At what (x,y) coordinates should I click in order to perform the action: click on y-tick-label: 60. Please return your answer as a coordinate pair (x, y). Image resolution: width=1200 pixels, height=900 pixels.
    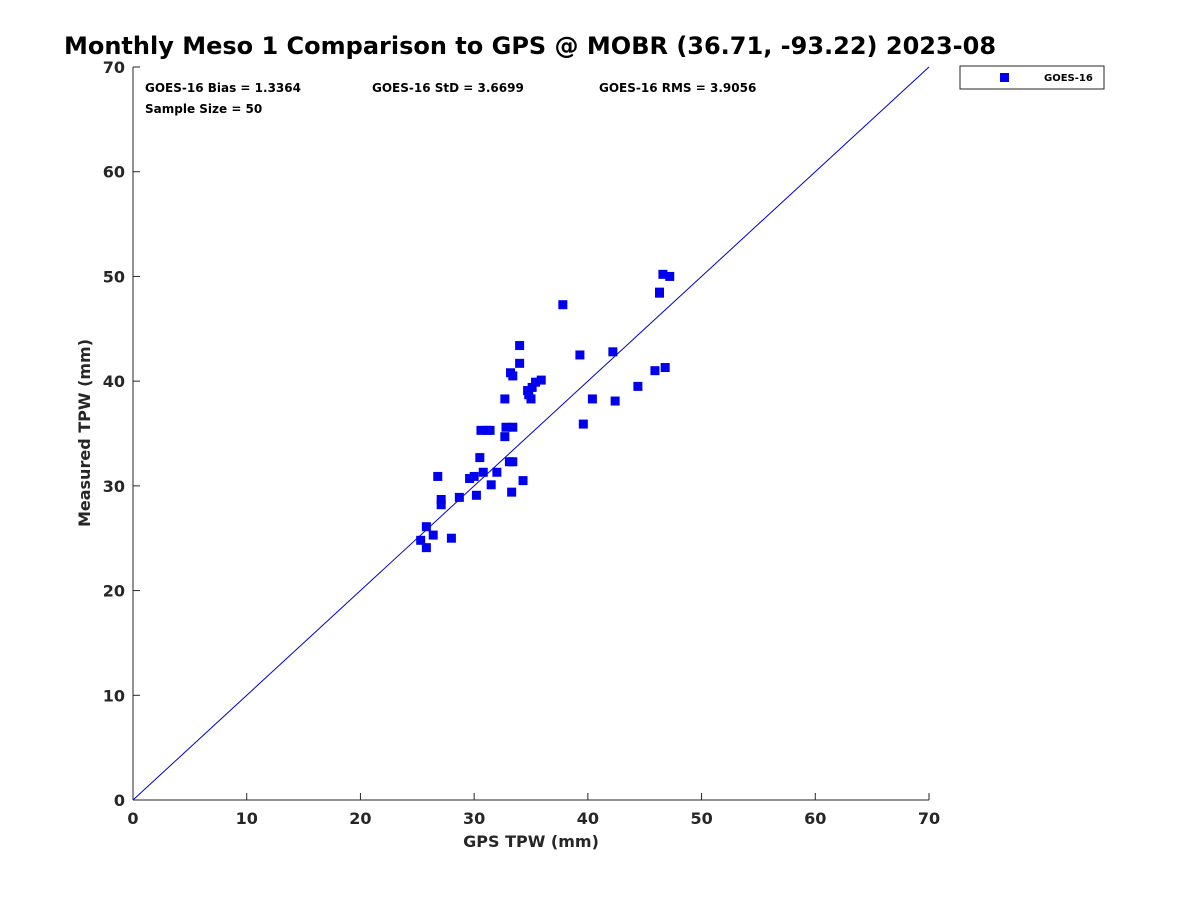
    Looking at the image, I should click on (114, 172).